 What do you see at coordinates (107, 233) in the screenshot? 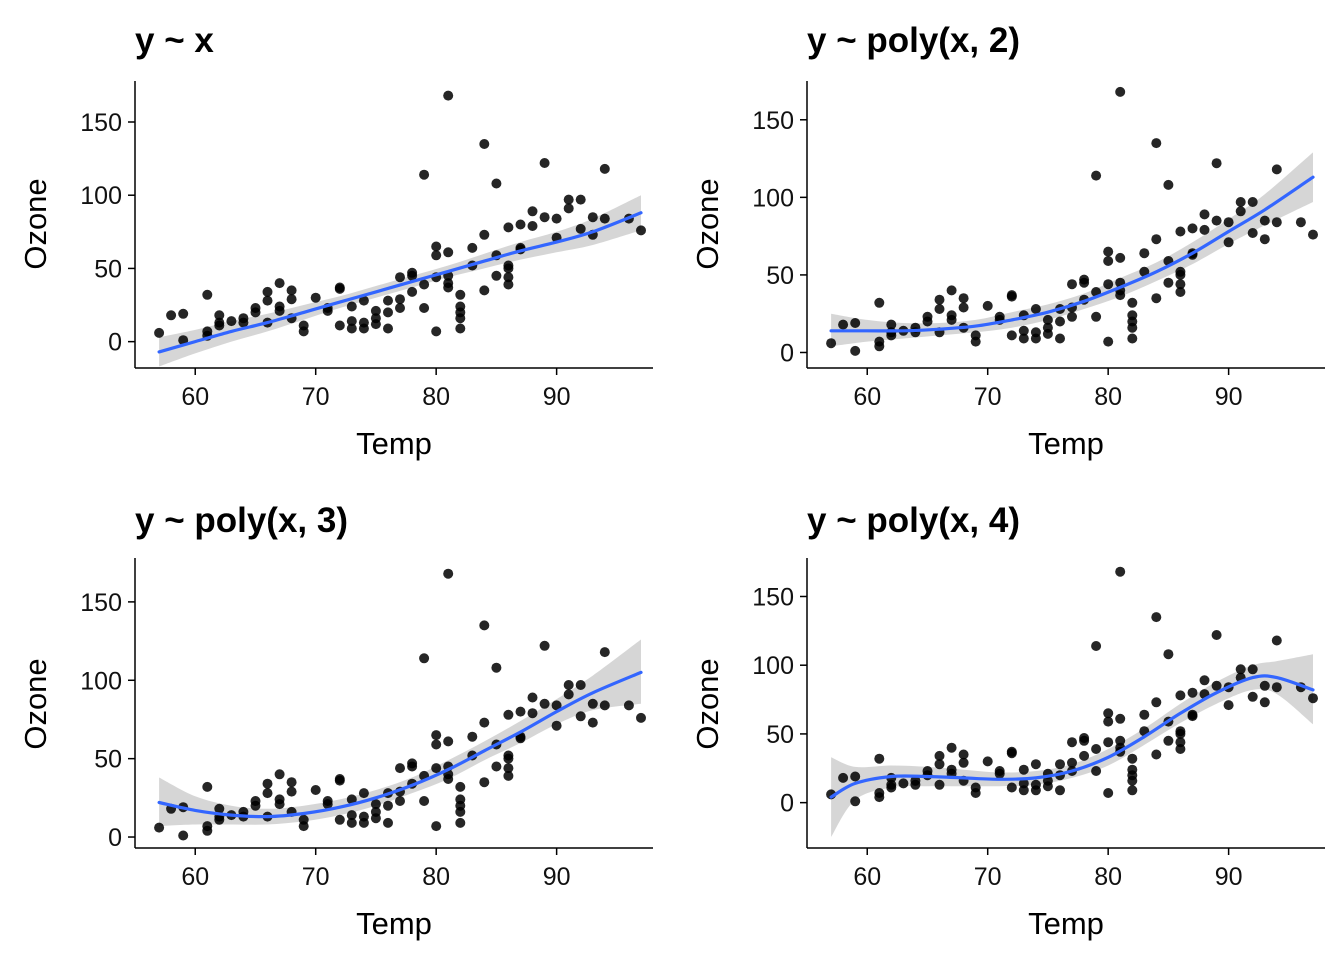
I see `y-axis-ticks: 0 50 100 150` at bounding box center [107, 233].